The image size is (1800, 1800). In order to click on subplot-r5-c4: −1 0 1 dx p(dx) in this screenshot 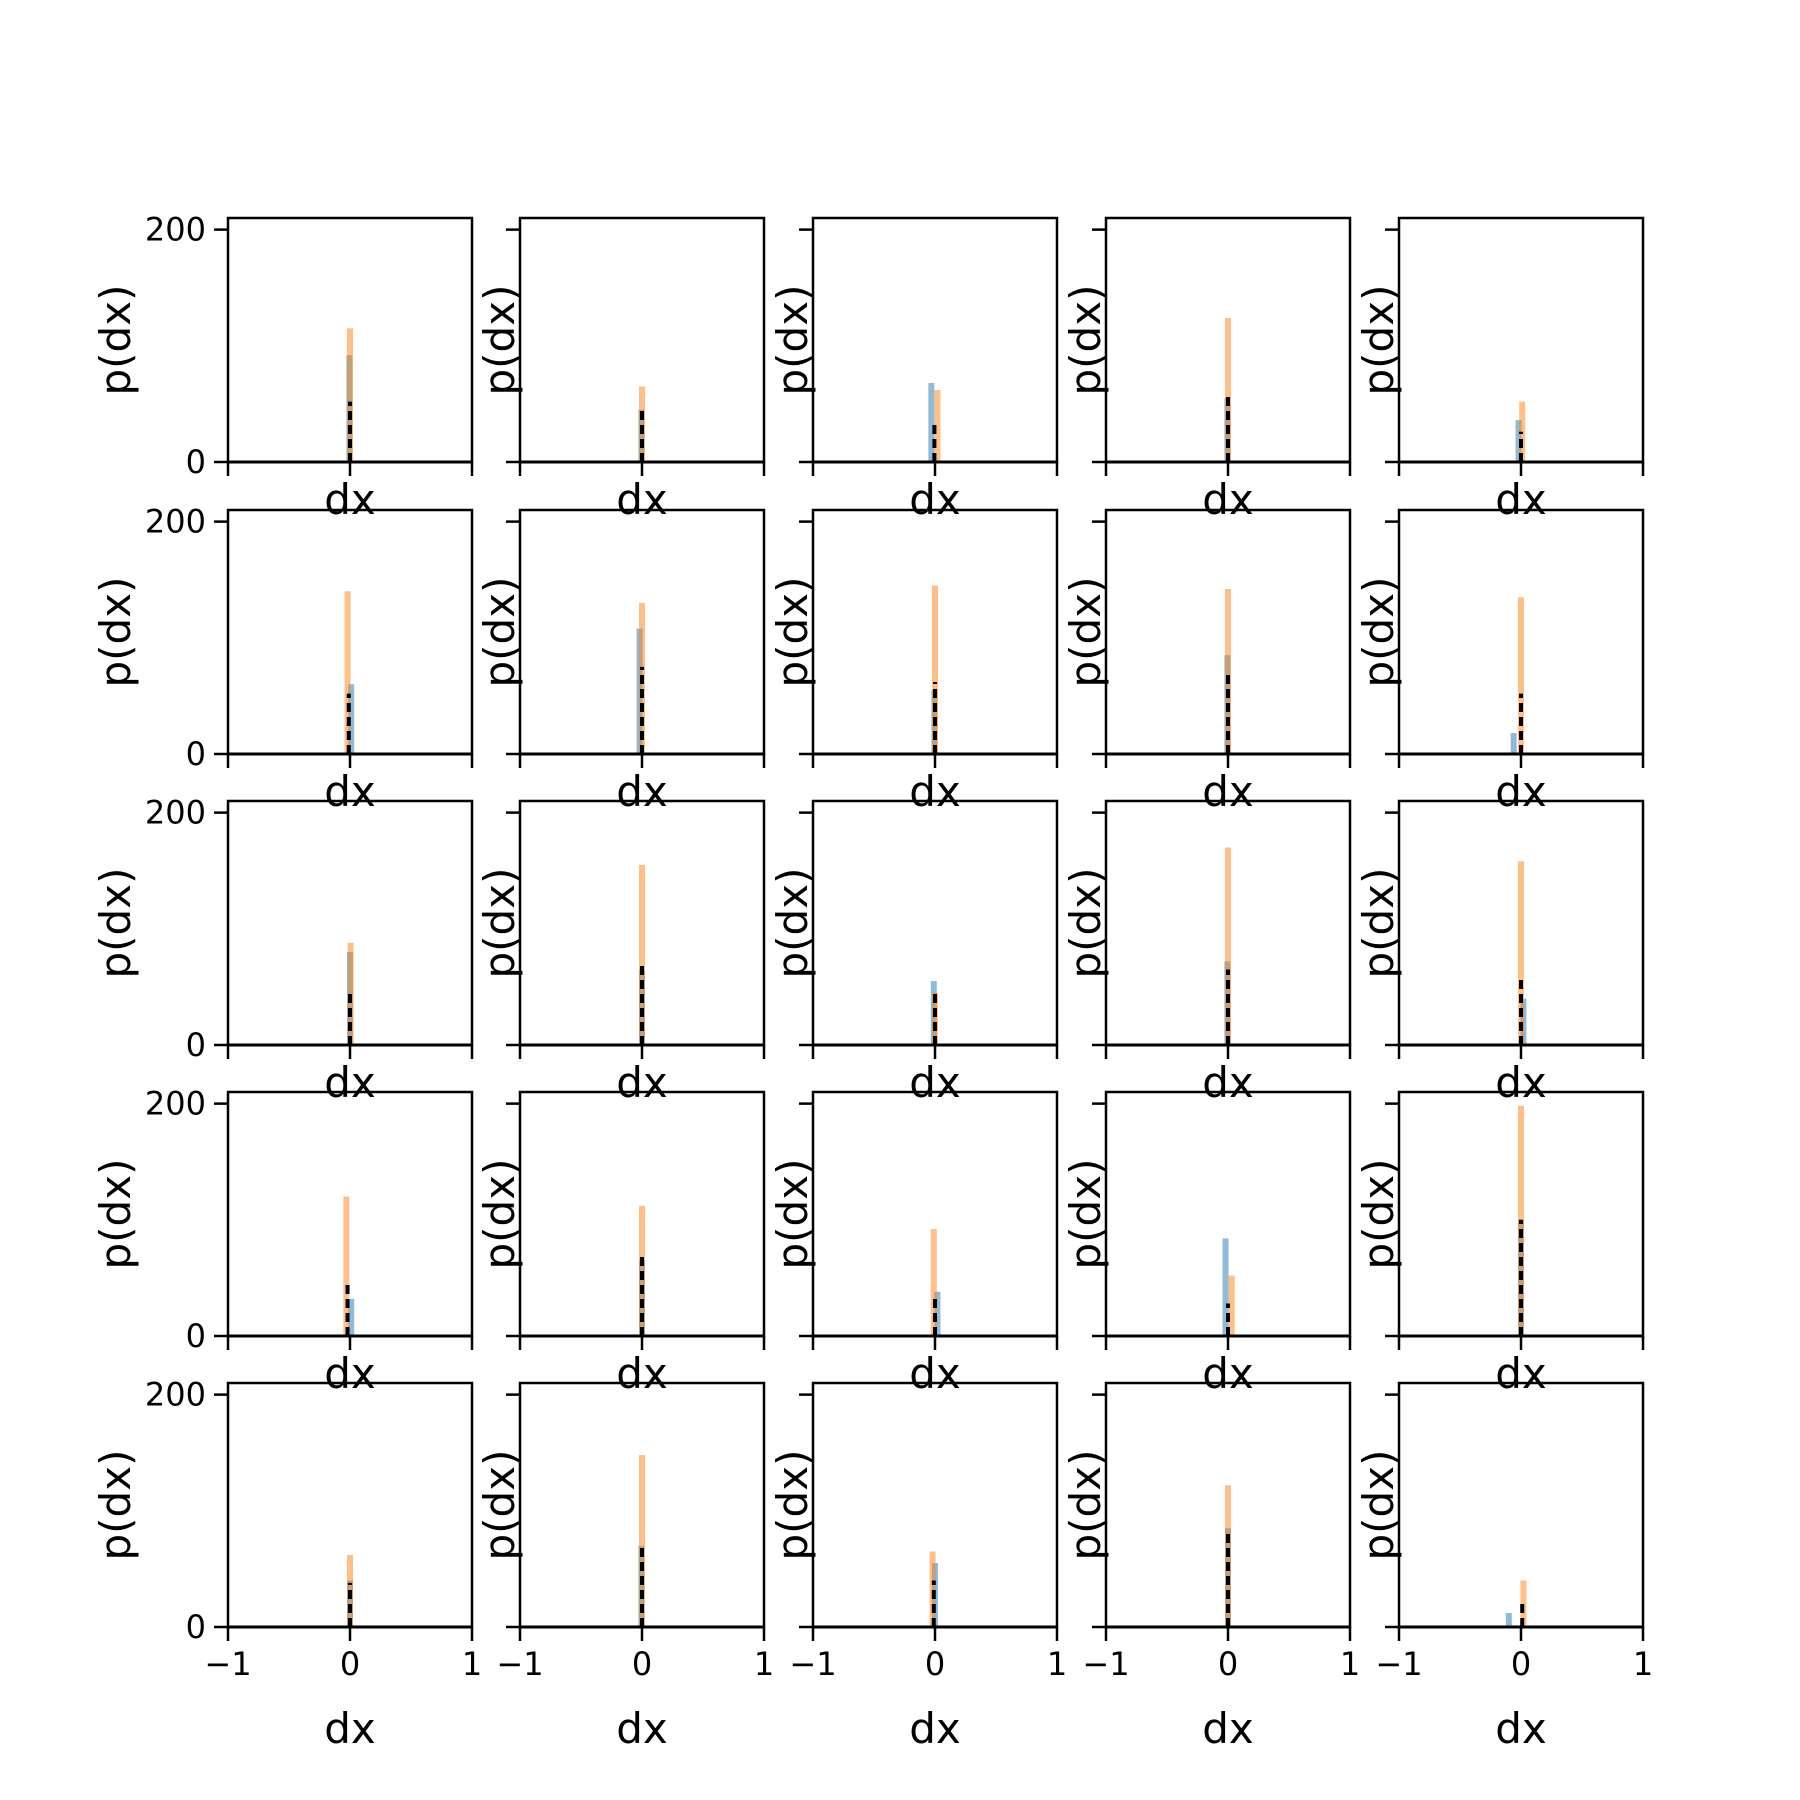, I will do `click(1210, 1567)`.